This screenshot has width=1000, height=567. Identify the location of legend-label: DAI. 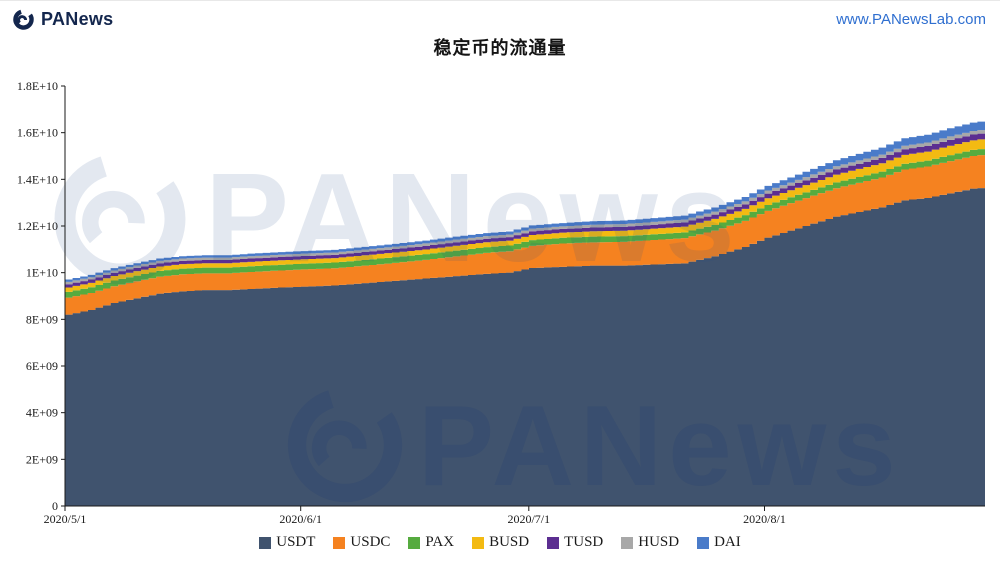
(727, 542).